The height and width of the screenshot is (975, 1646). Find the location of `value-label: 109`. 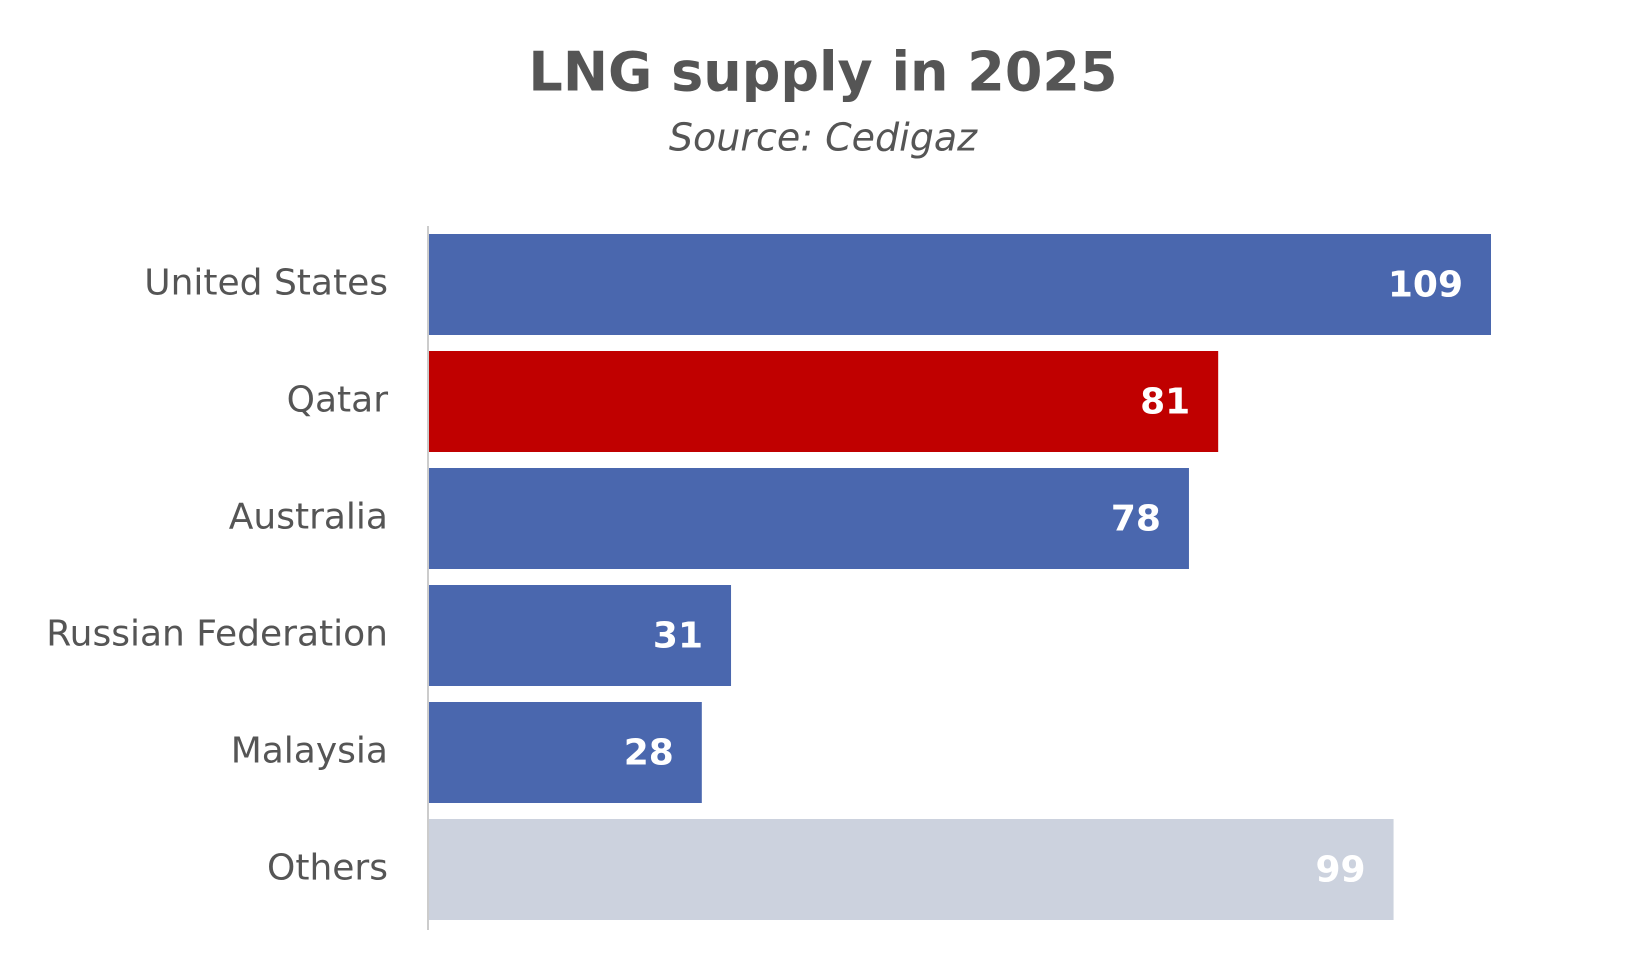

value-label: 109 is located at coordinates (1425, 285).